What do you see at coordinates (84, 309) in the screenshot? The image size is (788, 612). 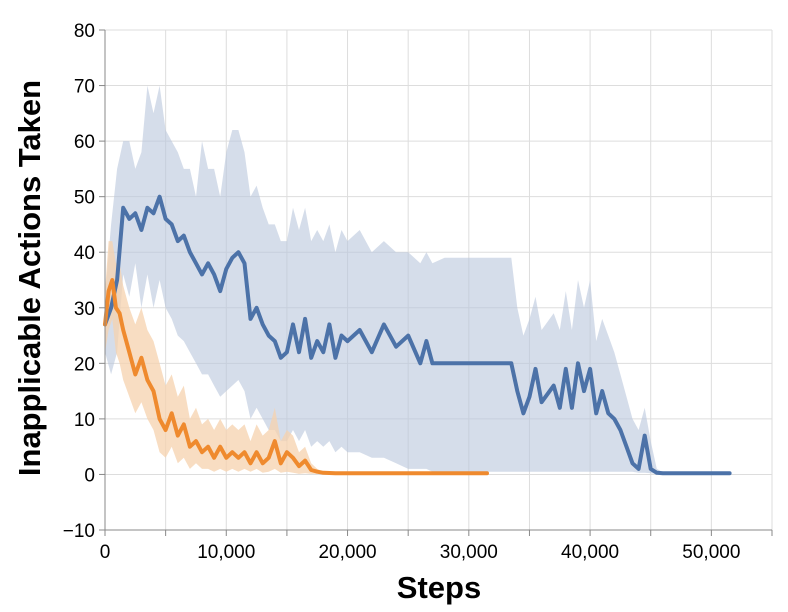 I see `y-tick-label: 30` at bounding box center [84, 309].